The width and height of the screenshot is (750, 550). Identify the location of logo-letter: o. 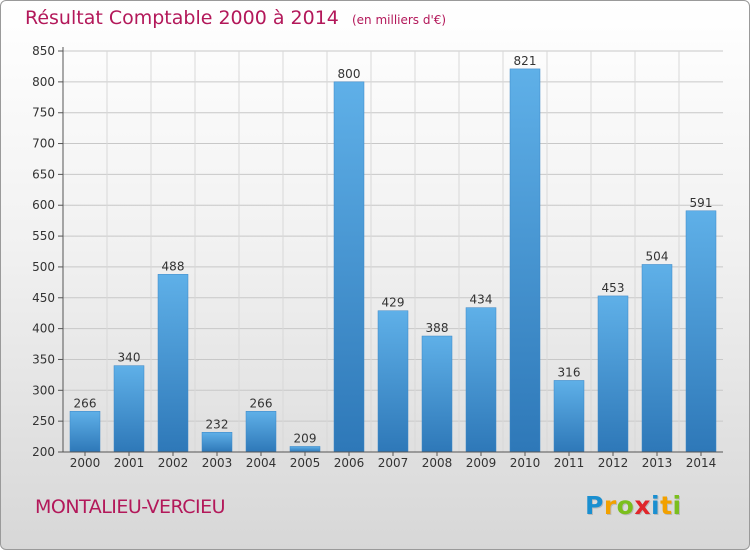
(625, 505).